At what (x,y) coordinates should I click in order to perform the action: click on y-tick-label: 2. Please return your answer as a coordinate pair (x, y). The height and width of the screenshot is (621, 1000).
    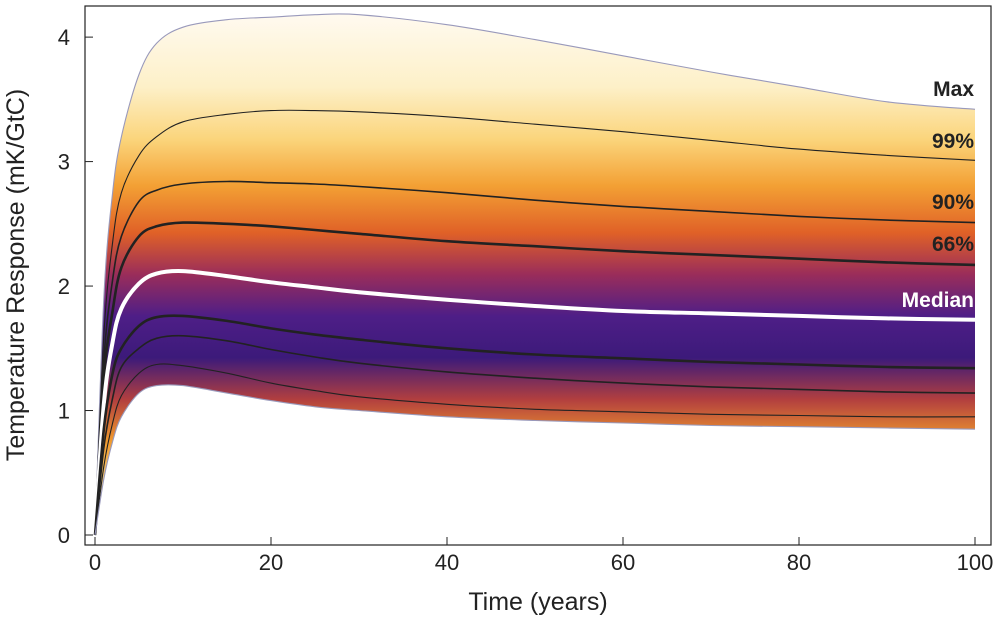
    Looking at the image, I should click on (64, 286).